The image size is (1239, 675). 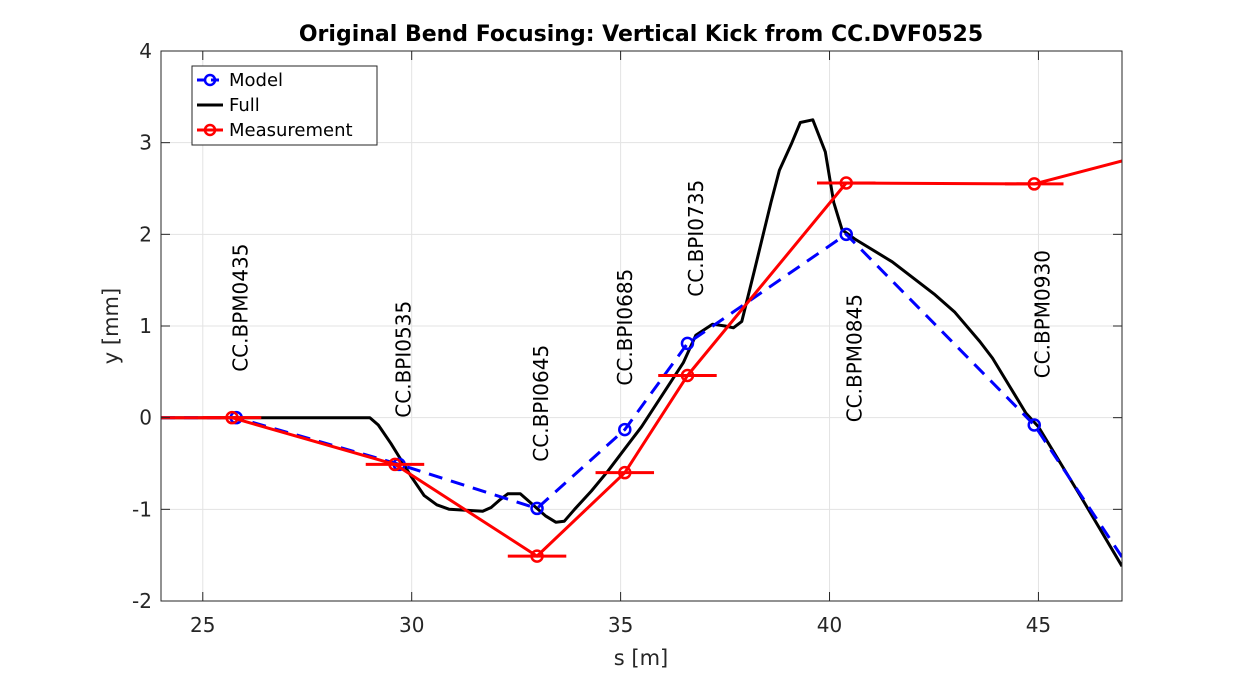 What do you see at coordinates (291, 130) in the screenshot?
I see `legend-label-measurement: Measurement` at bounding box center [291, 130].